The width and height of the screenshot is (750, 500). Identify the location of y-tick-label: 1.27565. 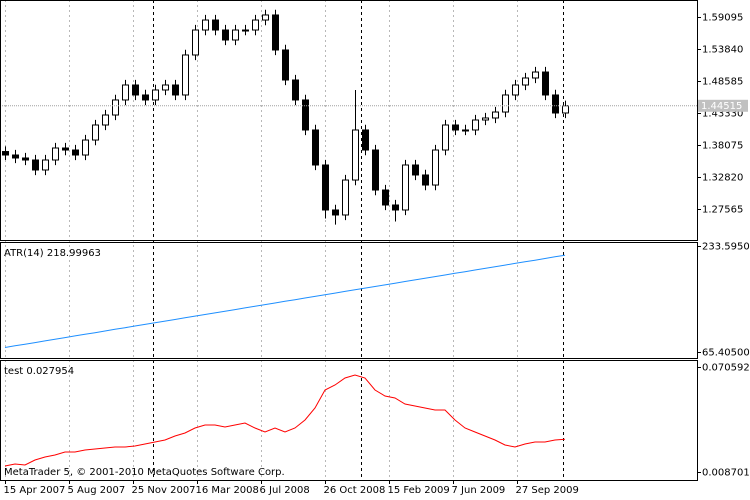
(722, 210).